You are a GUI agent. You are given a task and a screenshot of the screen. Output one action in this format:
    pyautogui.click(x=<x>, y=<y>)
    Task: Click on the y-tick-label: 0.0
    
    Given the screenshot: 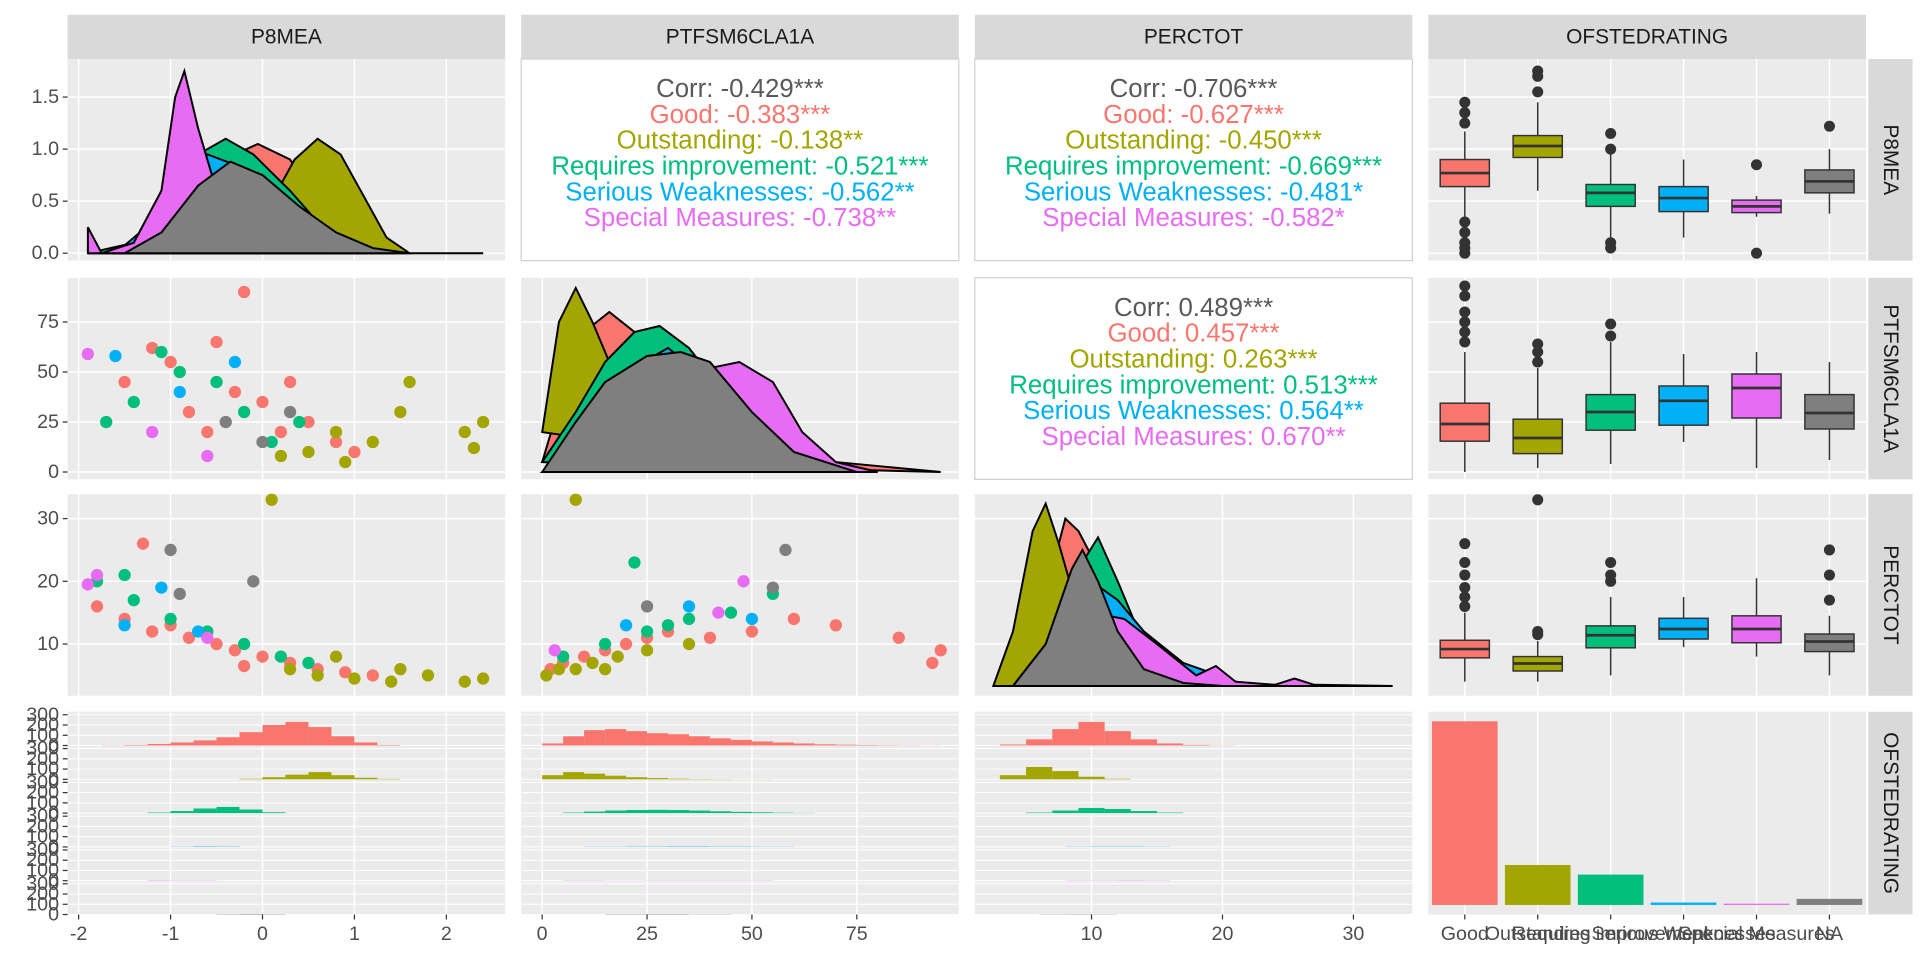 What is the action you would take?
    pyautogui.click(x=45, y=253)
    